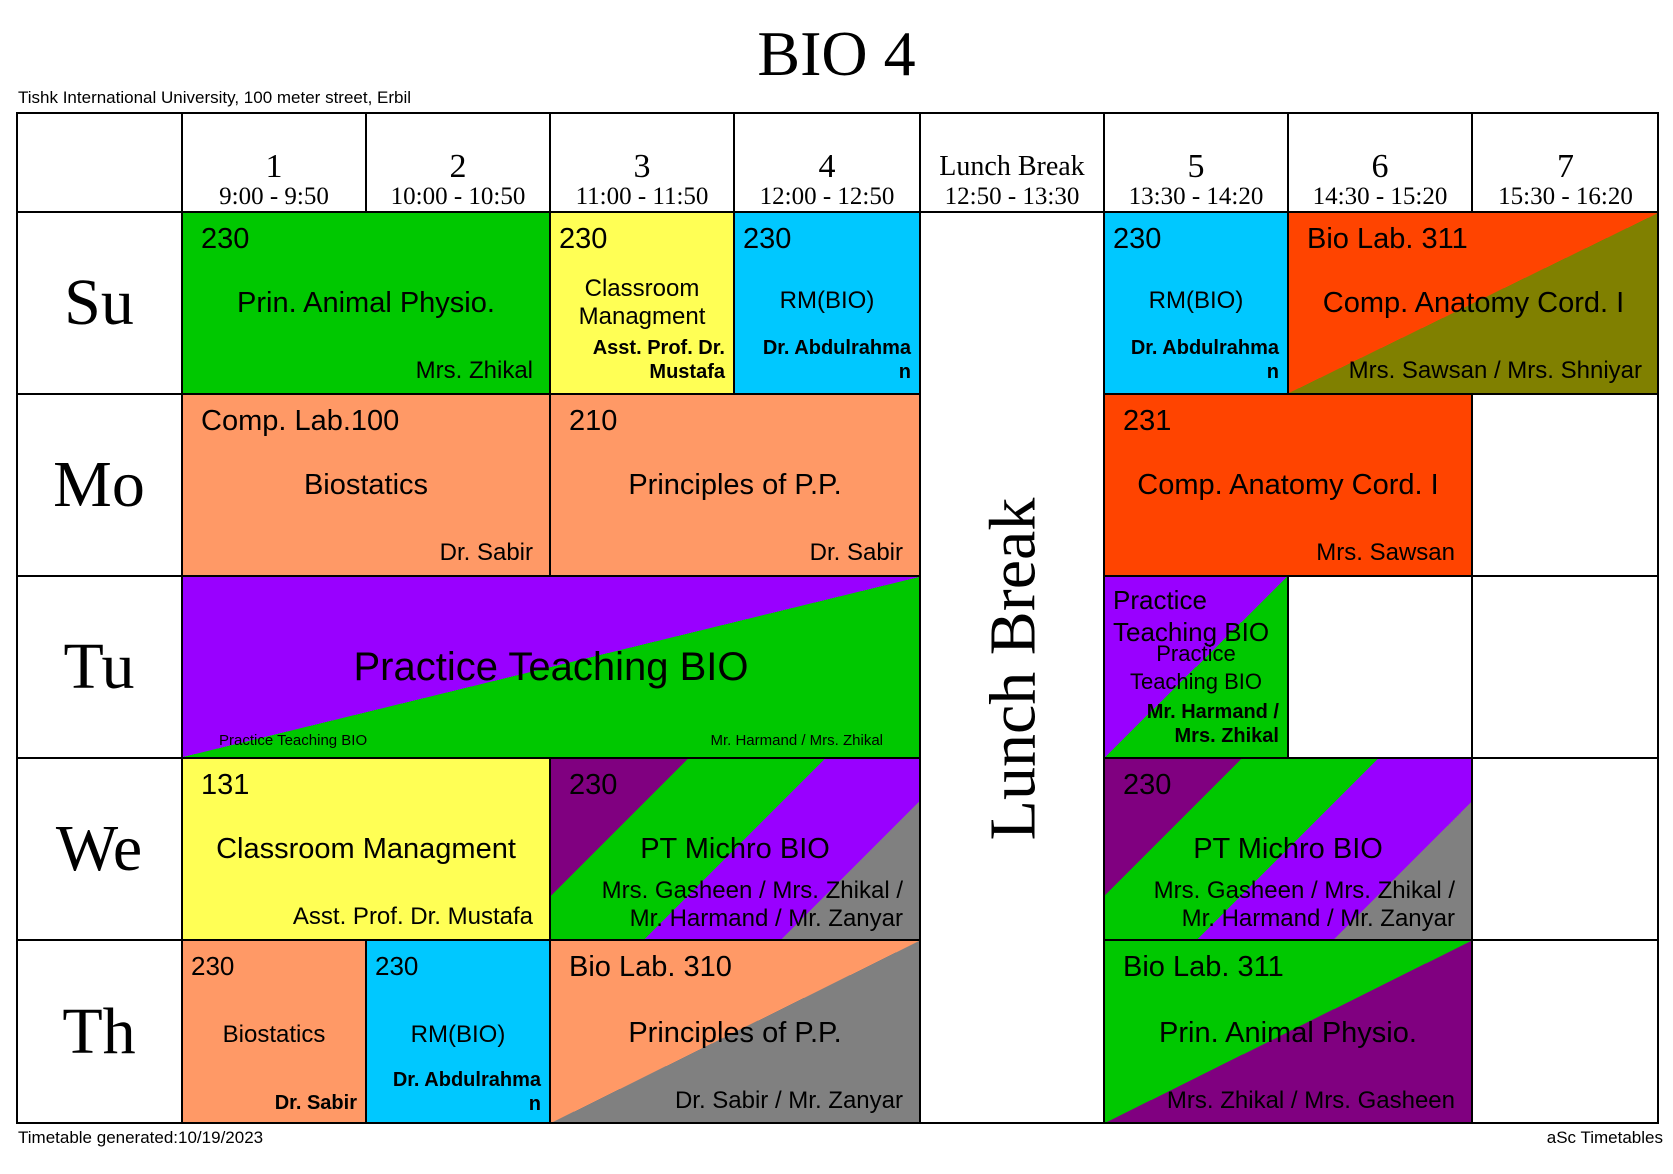 The height and width of the screenshot is (1174, 1673). What do you see at coordinates (141, 1137) in the screenshot?
I see `generated-date: Timetable generated:10/19/2023` at bounding box center [141, 1137].